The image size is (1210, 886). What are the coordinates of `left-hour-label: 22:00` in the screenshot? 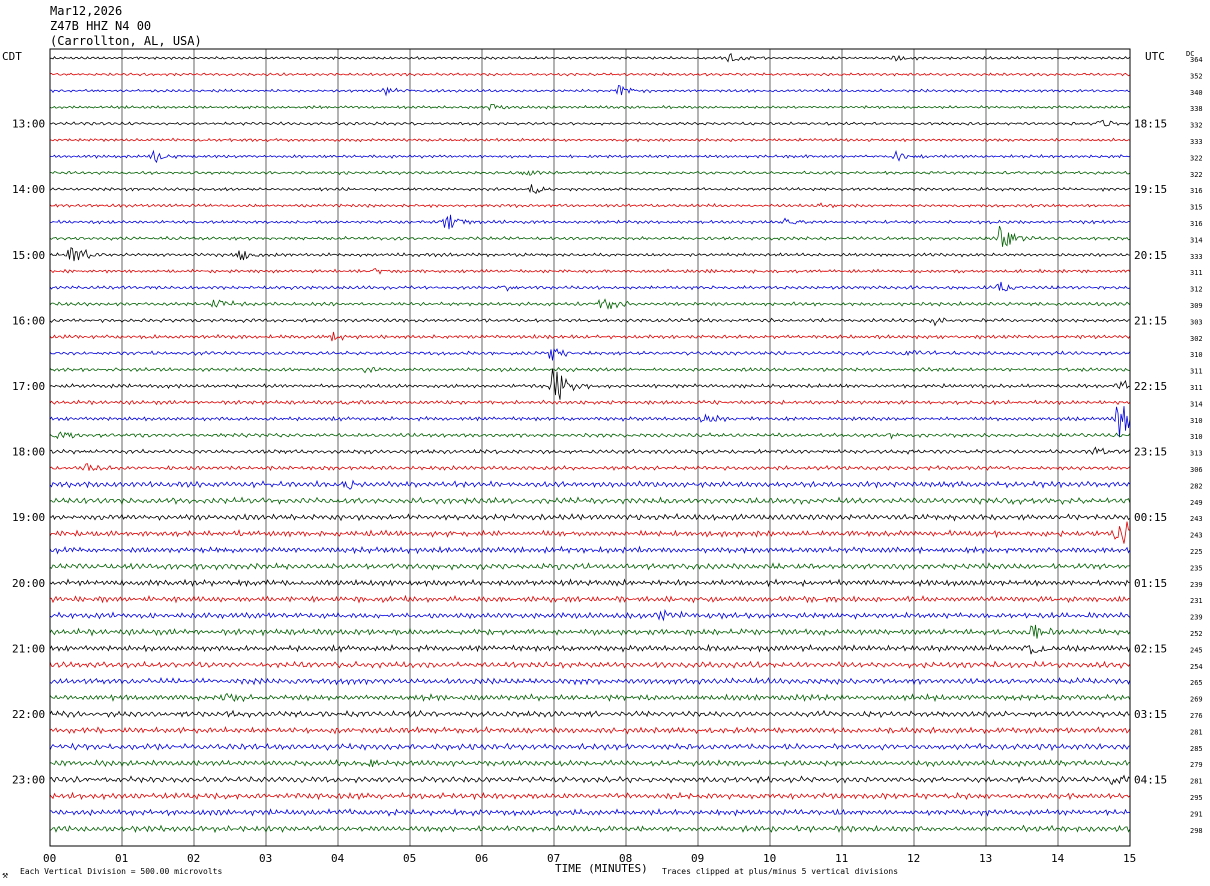 It's located at (28, 714).